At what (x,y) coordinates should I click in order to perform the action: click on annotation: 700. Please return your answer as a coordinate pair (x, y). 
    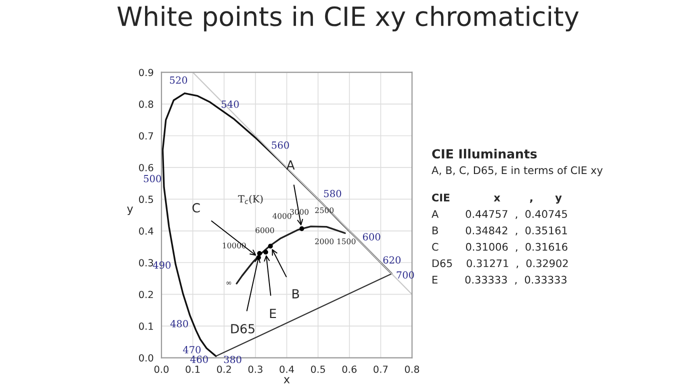
    Looking at the image, I should click on (405, 275).